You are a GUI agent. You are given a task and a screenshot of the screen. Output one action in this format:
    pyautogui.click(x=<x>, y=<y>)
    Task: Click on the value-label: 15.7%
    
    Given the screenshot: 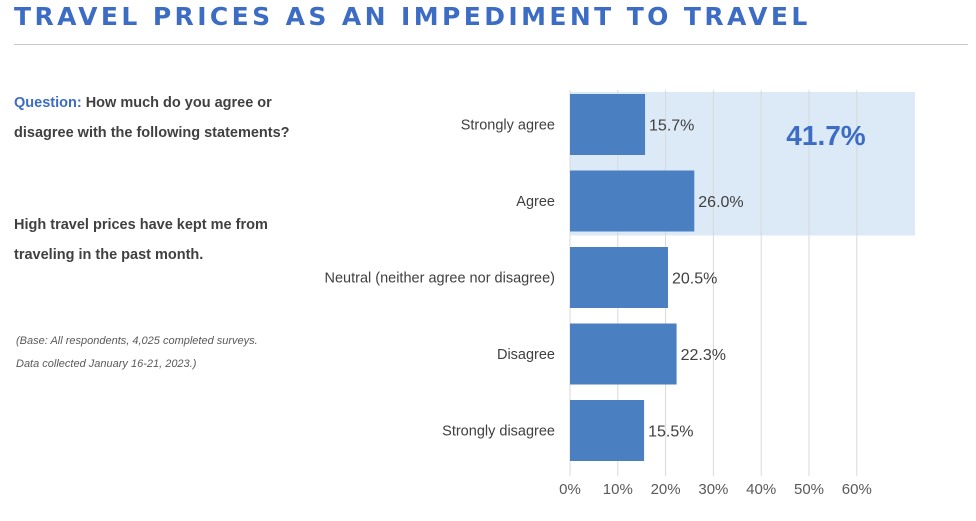 What is the action you would take?
    pyautogui.click(x=671, y=126)
    